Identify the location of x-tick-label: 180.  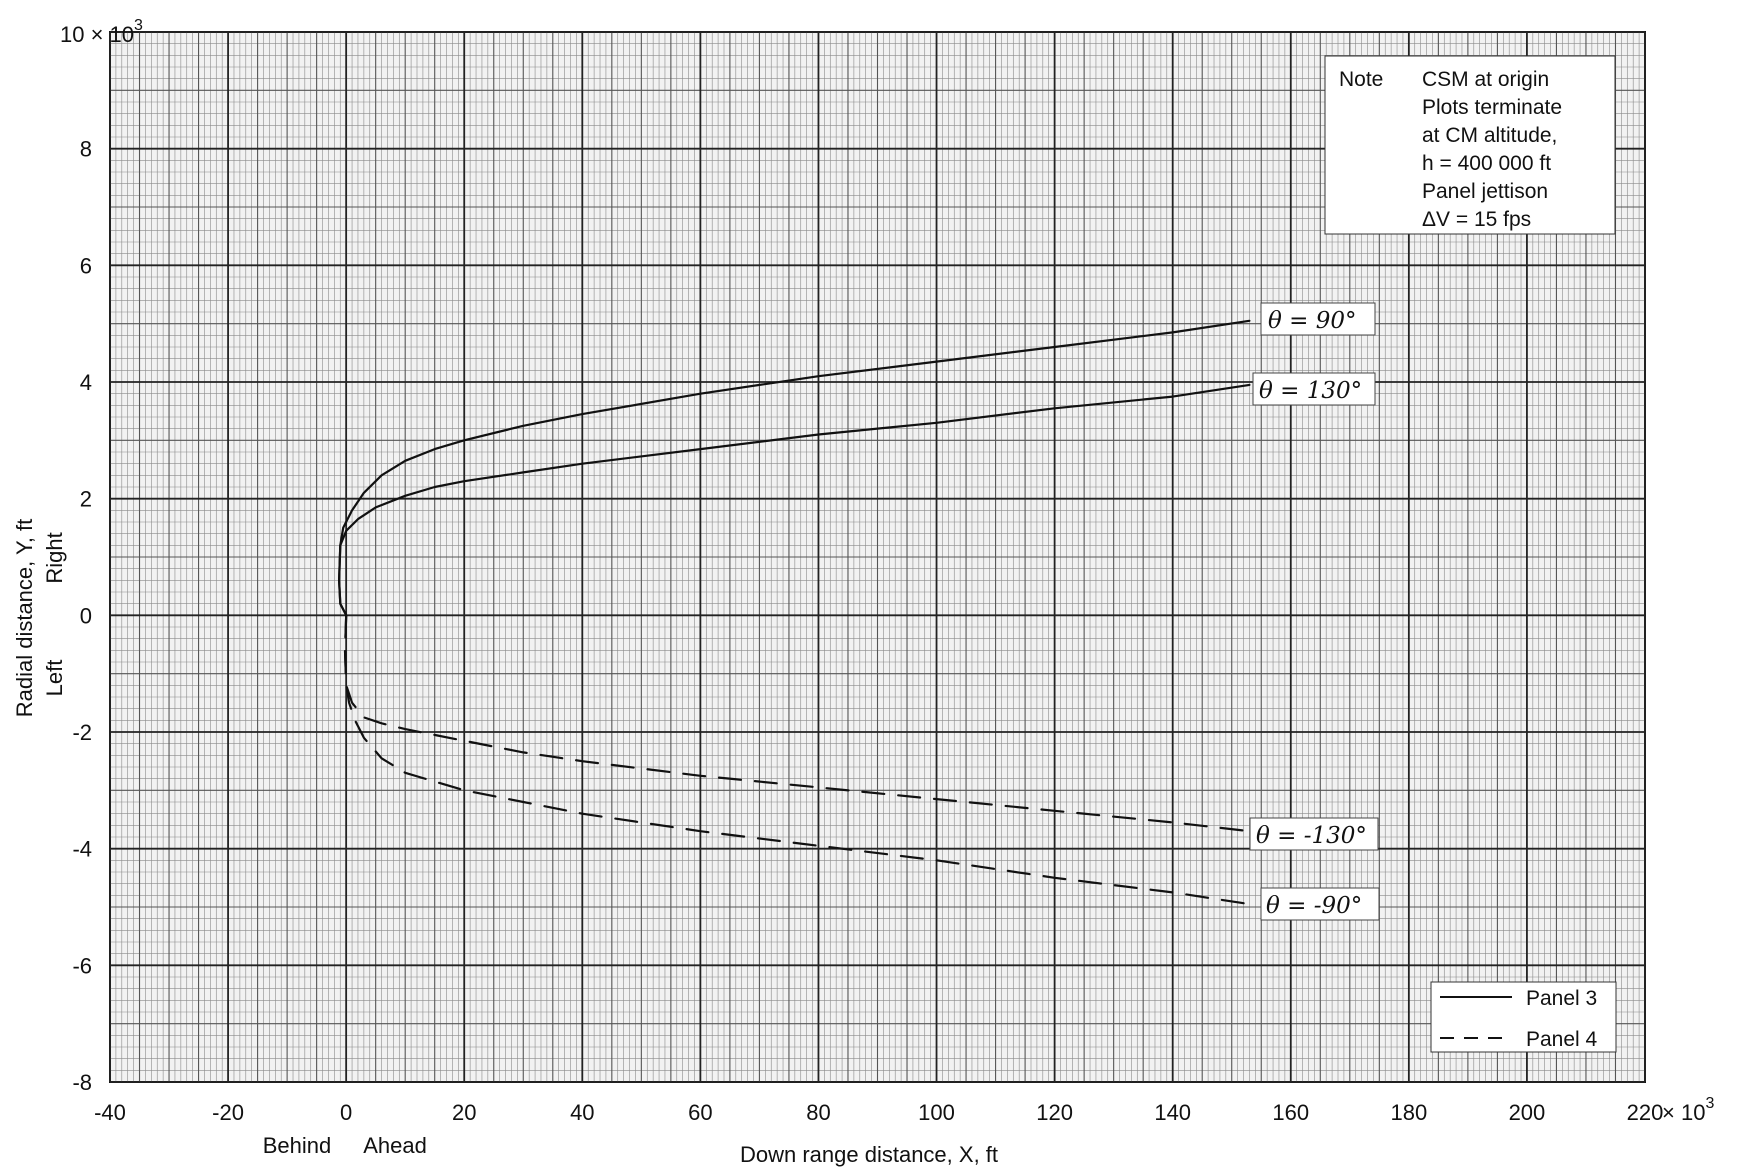
(1408, 1112).